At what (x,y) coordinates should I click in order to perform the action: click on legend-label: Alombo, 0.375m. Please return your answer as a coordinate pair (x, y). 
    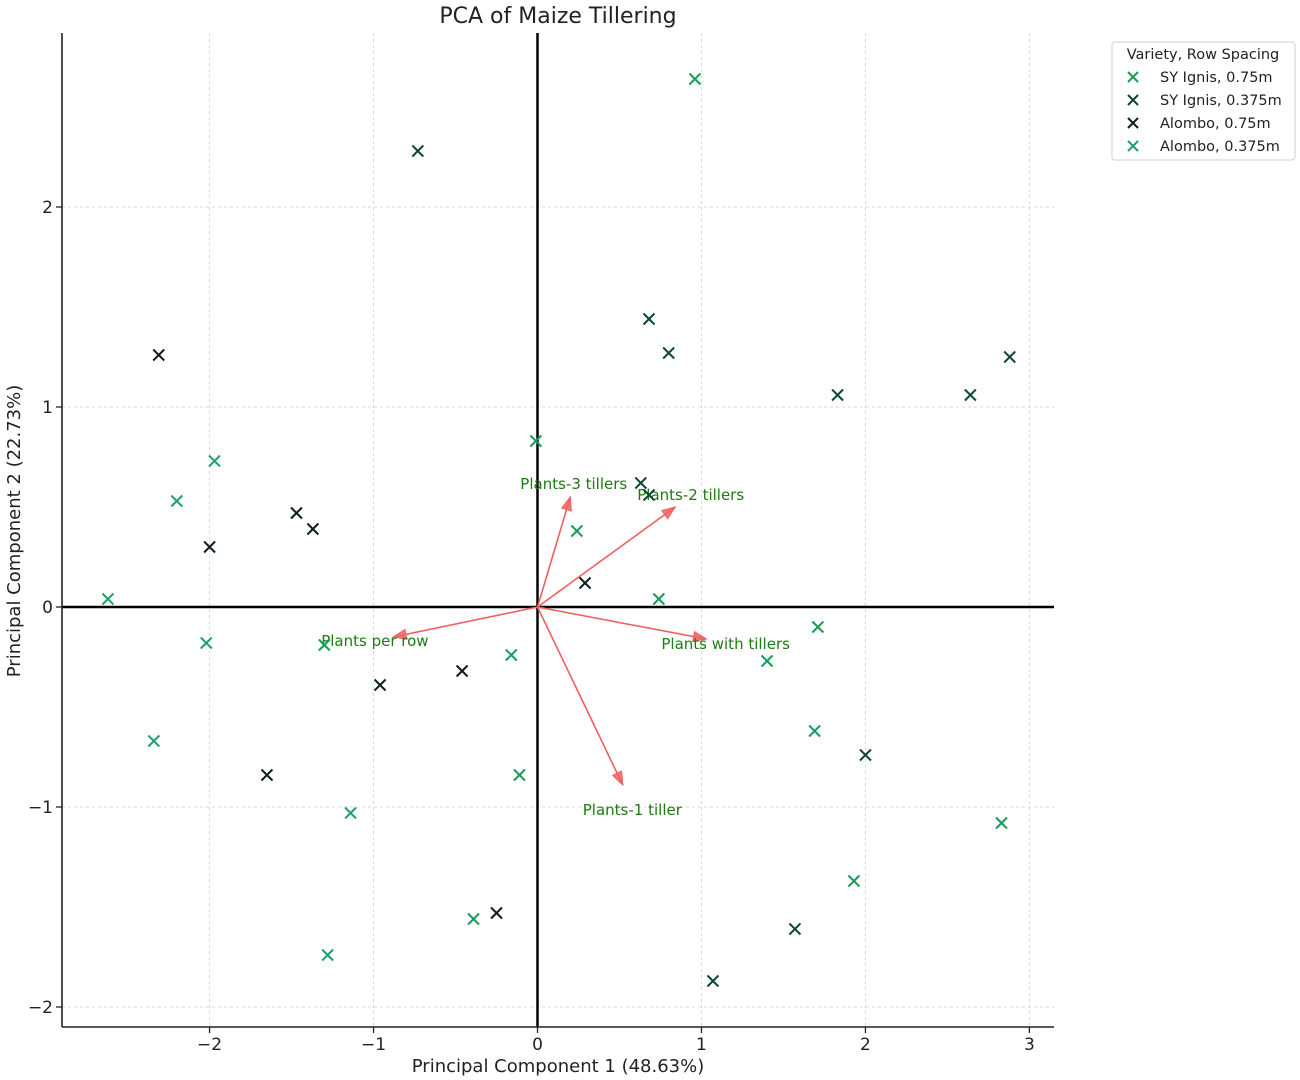
    Looking at the image, I should click on (1220, 147).